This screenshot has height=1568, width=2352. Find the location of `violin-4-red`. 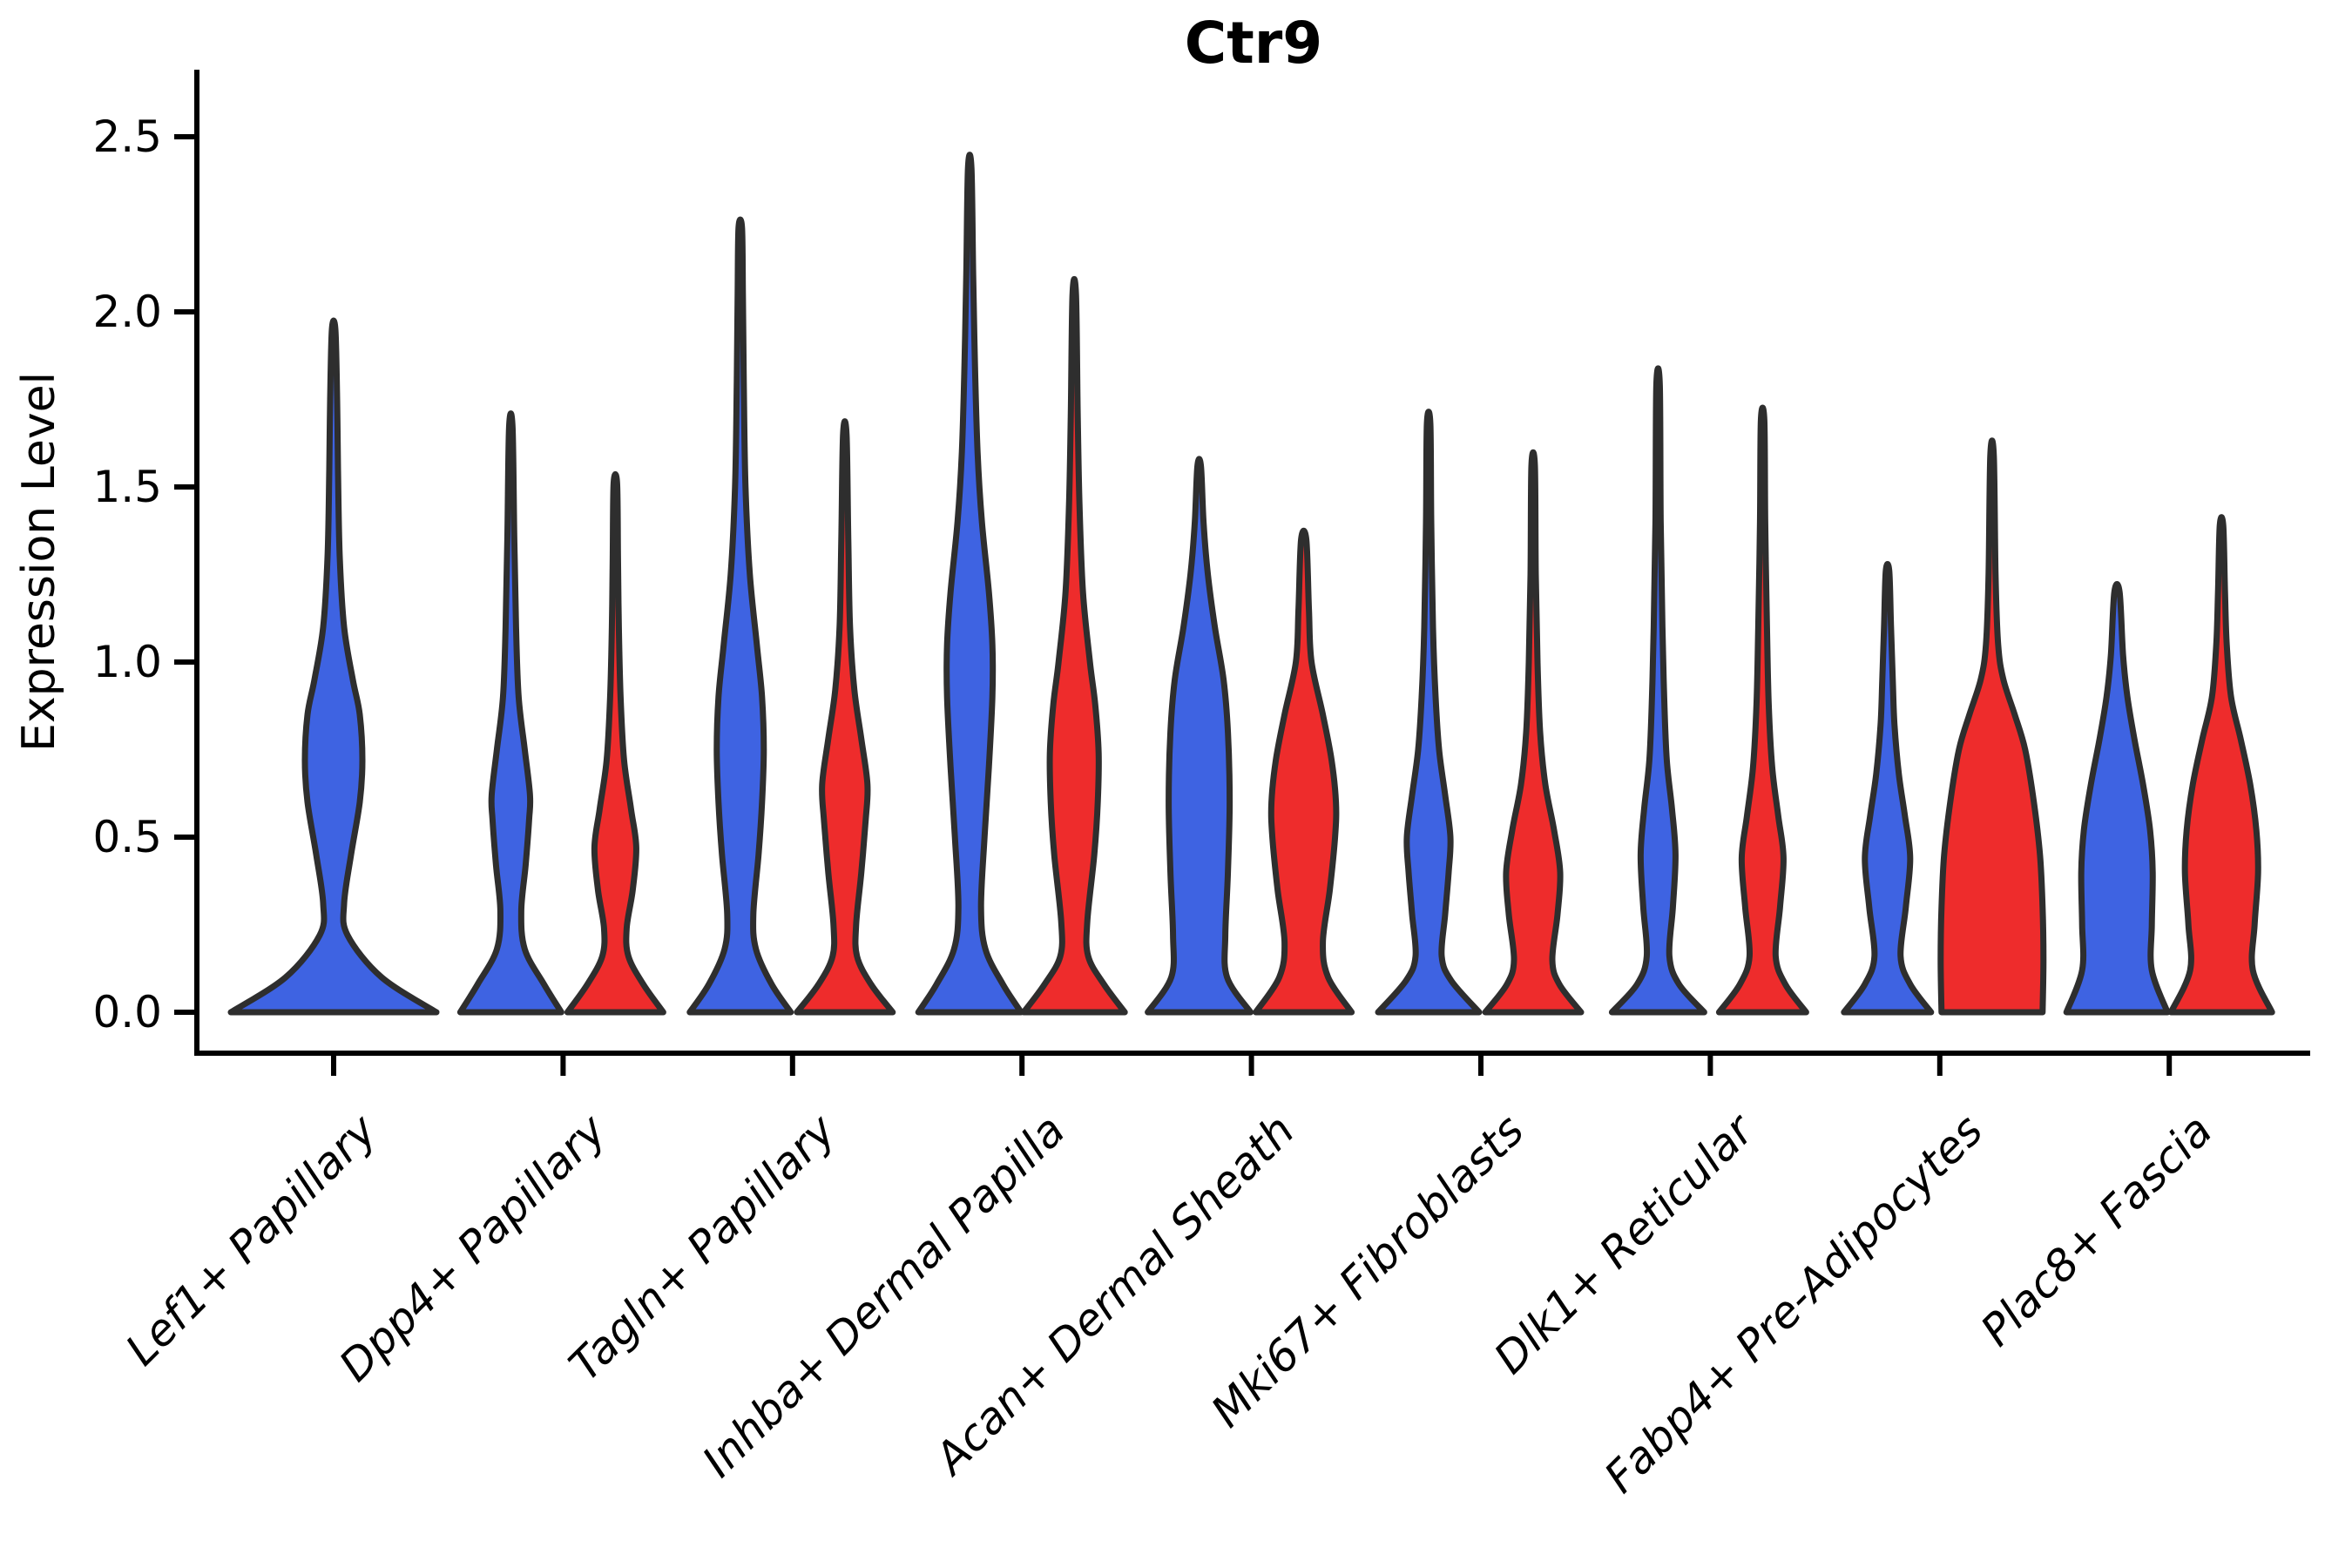

violin-4-red is located at coordinates (845, 717).